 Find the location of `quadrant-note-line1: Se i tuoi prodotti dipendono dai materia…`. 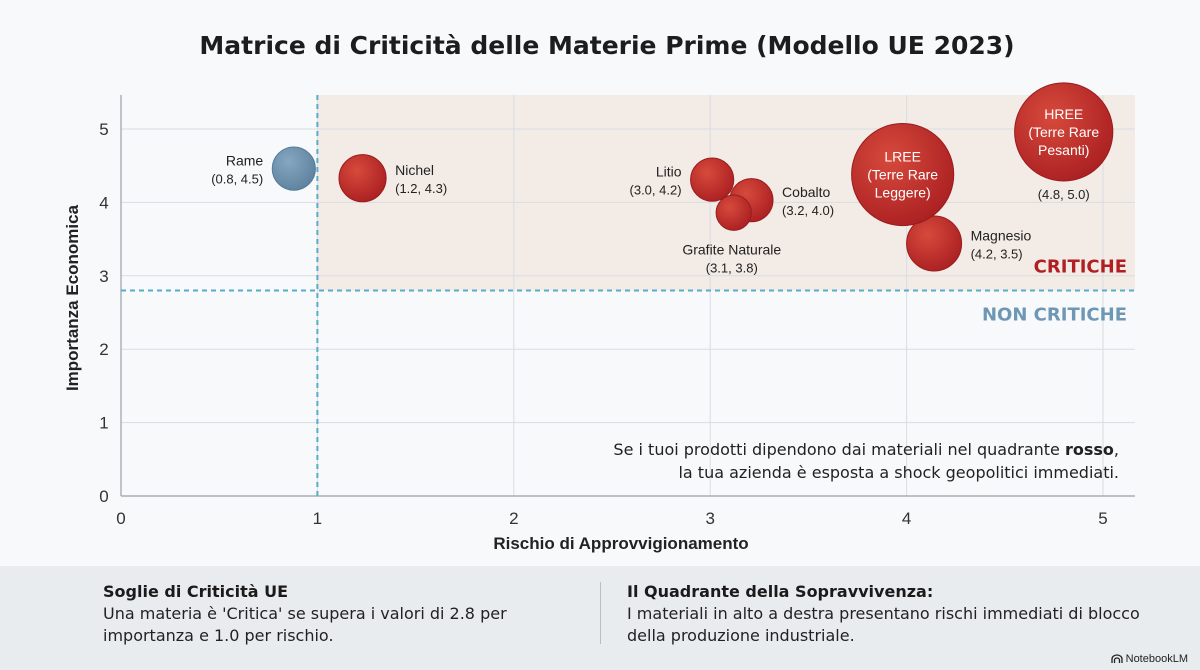

quadrant-note-line1: Se i tuoi prodotti dipendono dai materia… is located at coordinates (866, 449).